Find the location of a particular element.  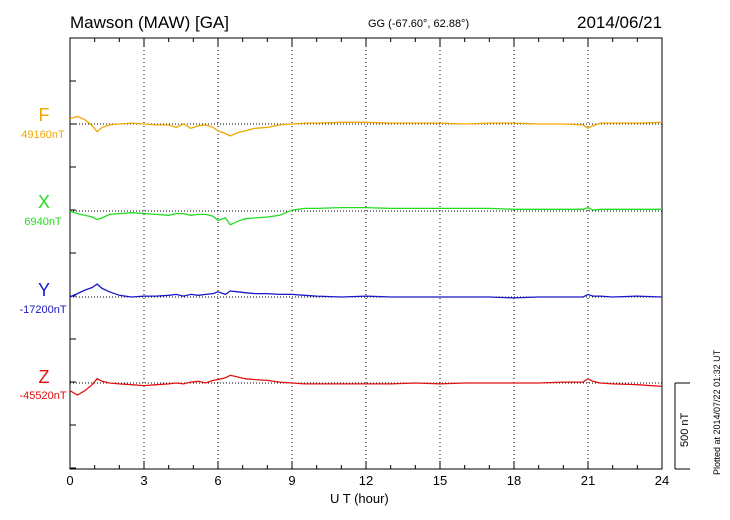

plot-date: 2014/06/21 is located at coordinates (620, 22).